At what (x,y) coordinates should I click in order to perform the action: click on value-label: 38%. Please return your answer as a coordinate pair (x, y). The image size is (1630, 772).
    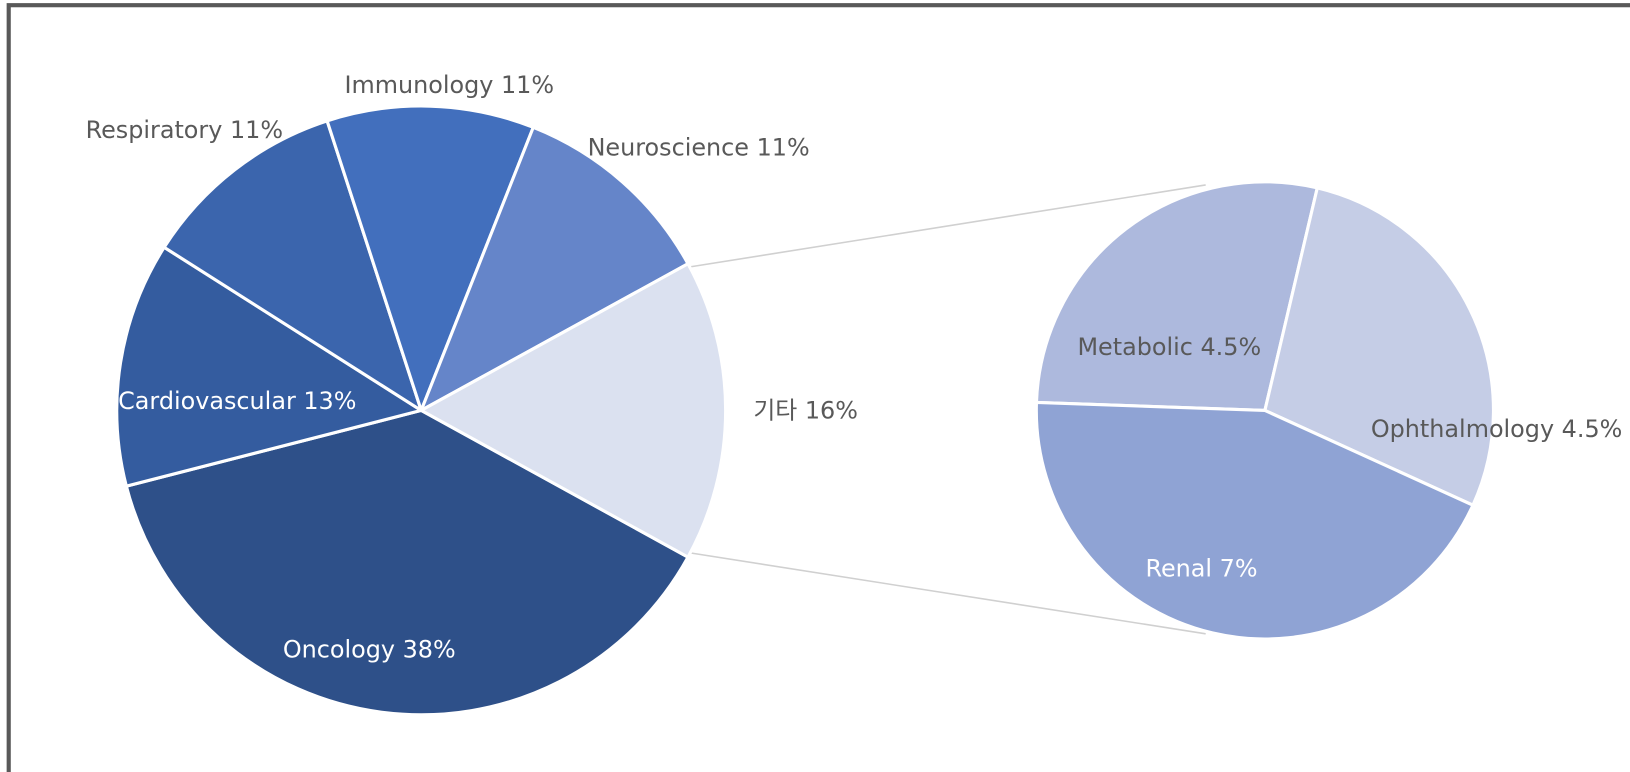
    Looking at the image, I should click on (429, 649).